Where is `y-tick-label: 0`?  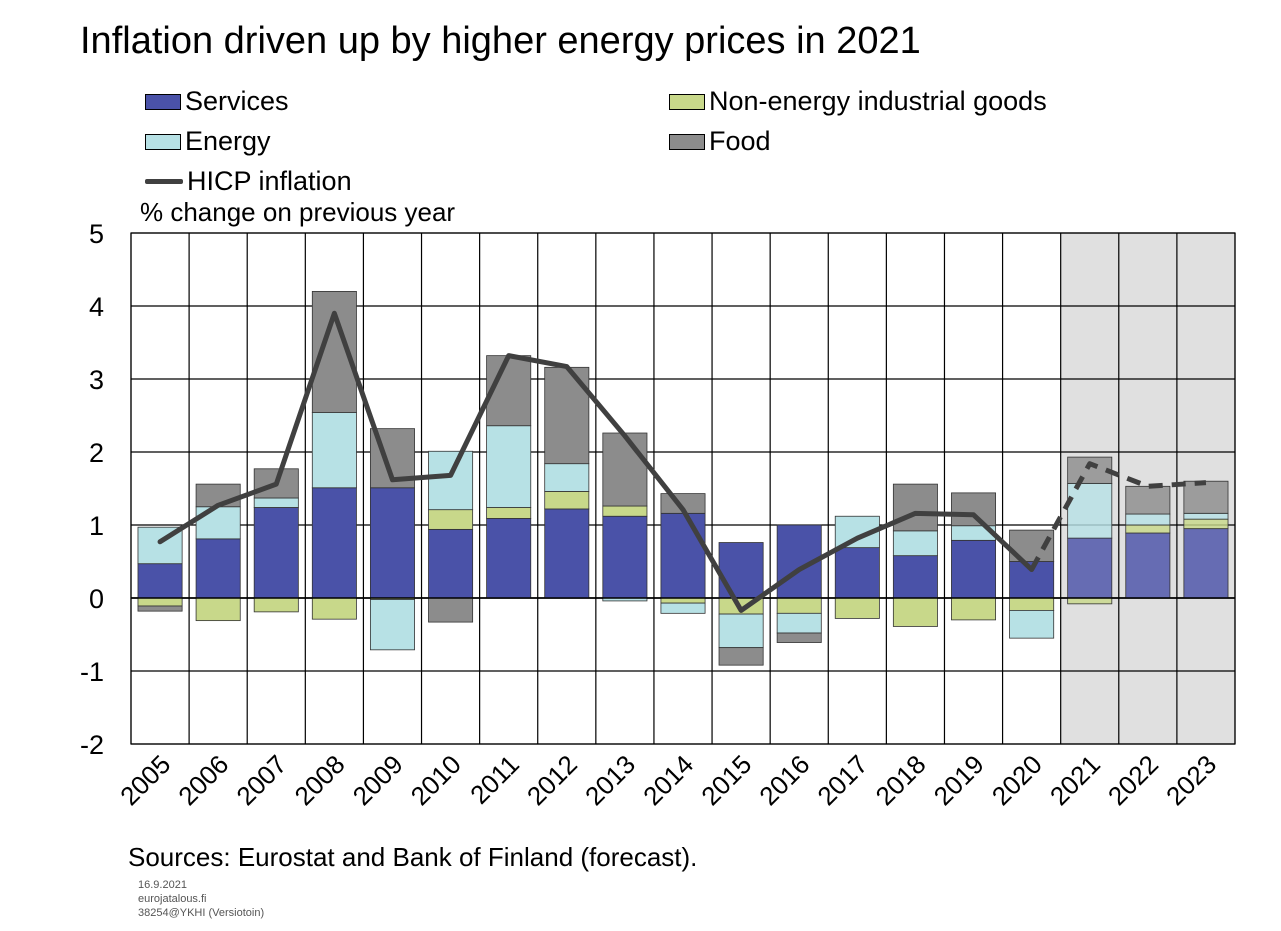 y-tick-label: 0 is located at coordinates (96, 599).